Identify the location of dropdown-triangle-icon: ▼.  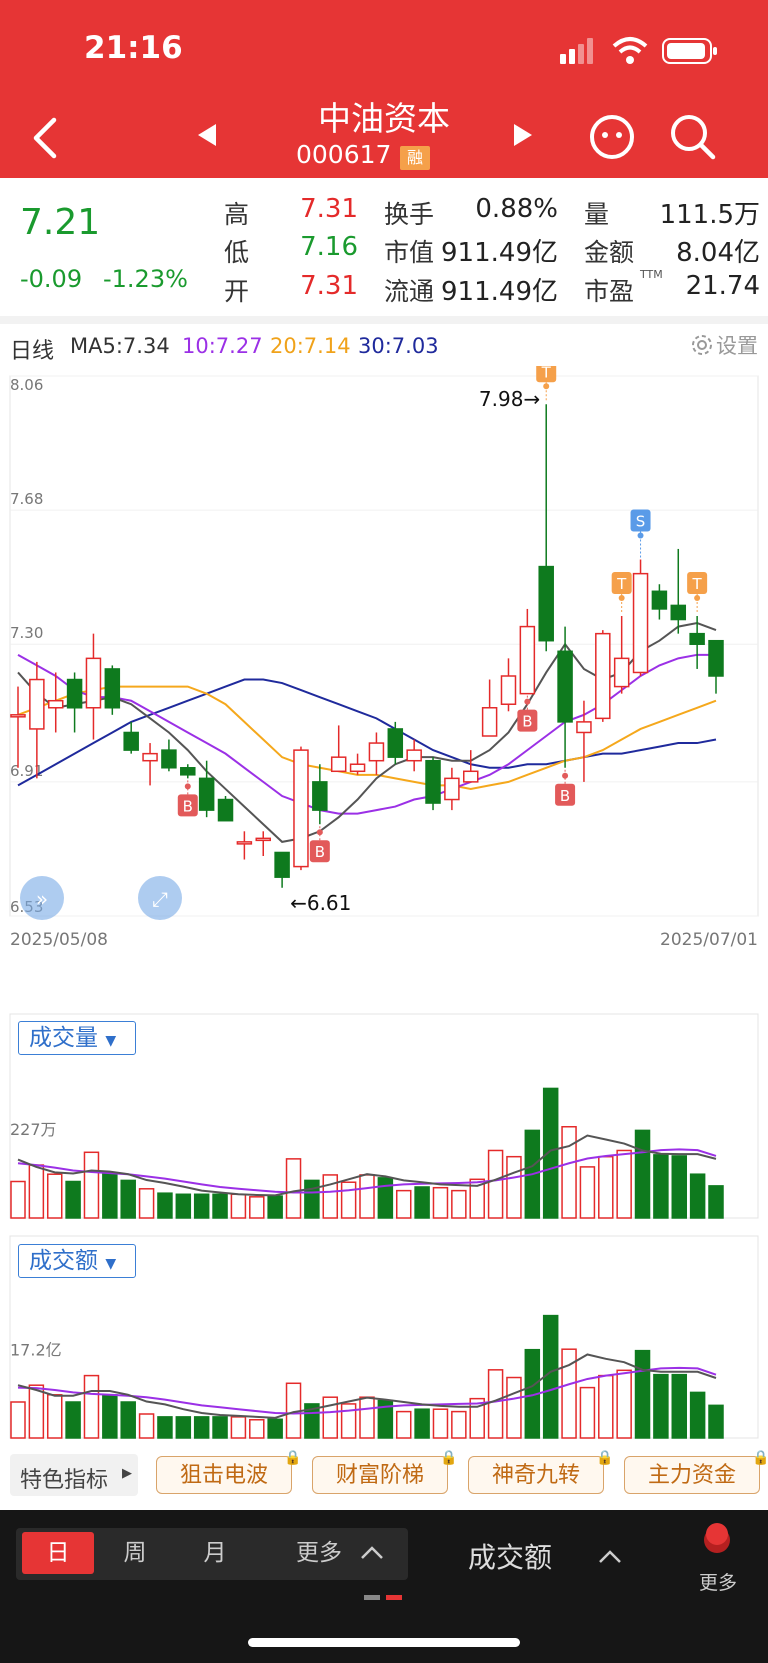
(111, 1041).